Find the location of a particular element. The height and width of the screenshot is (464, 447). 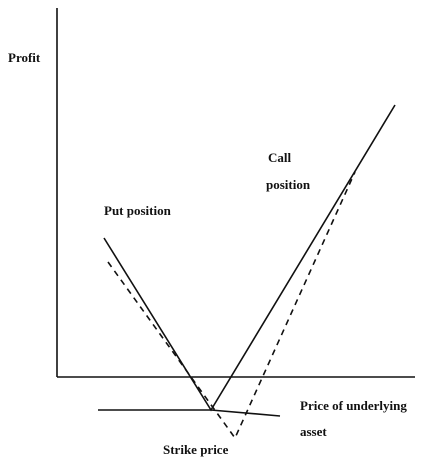

call-label: Call is located at coordinates (280, 157).